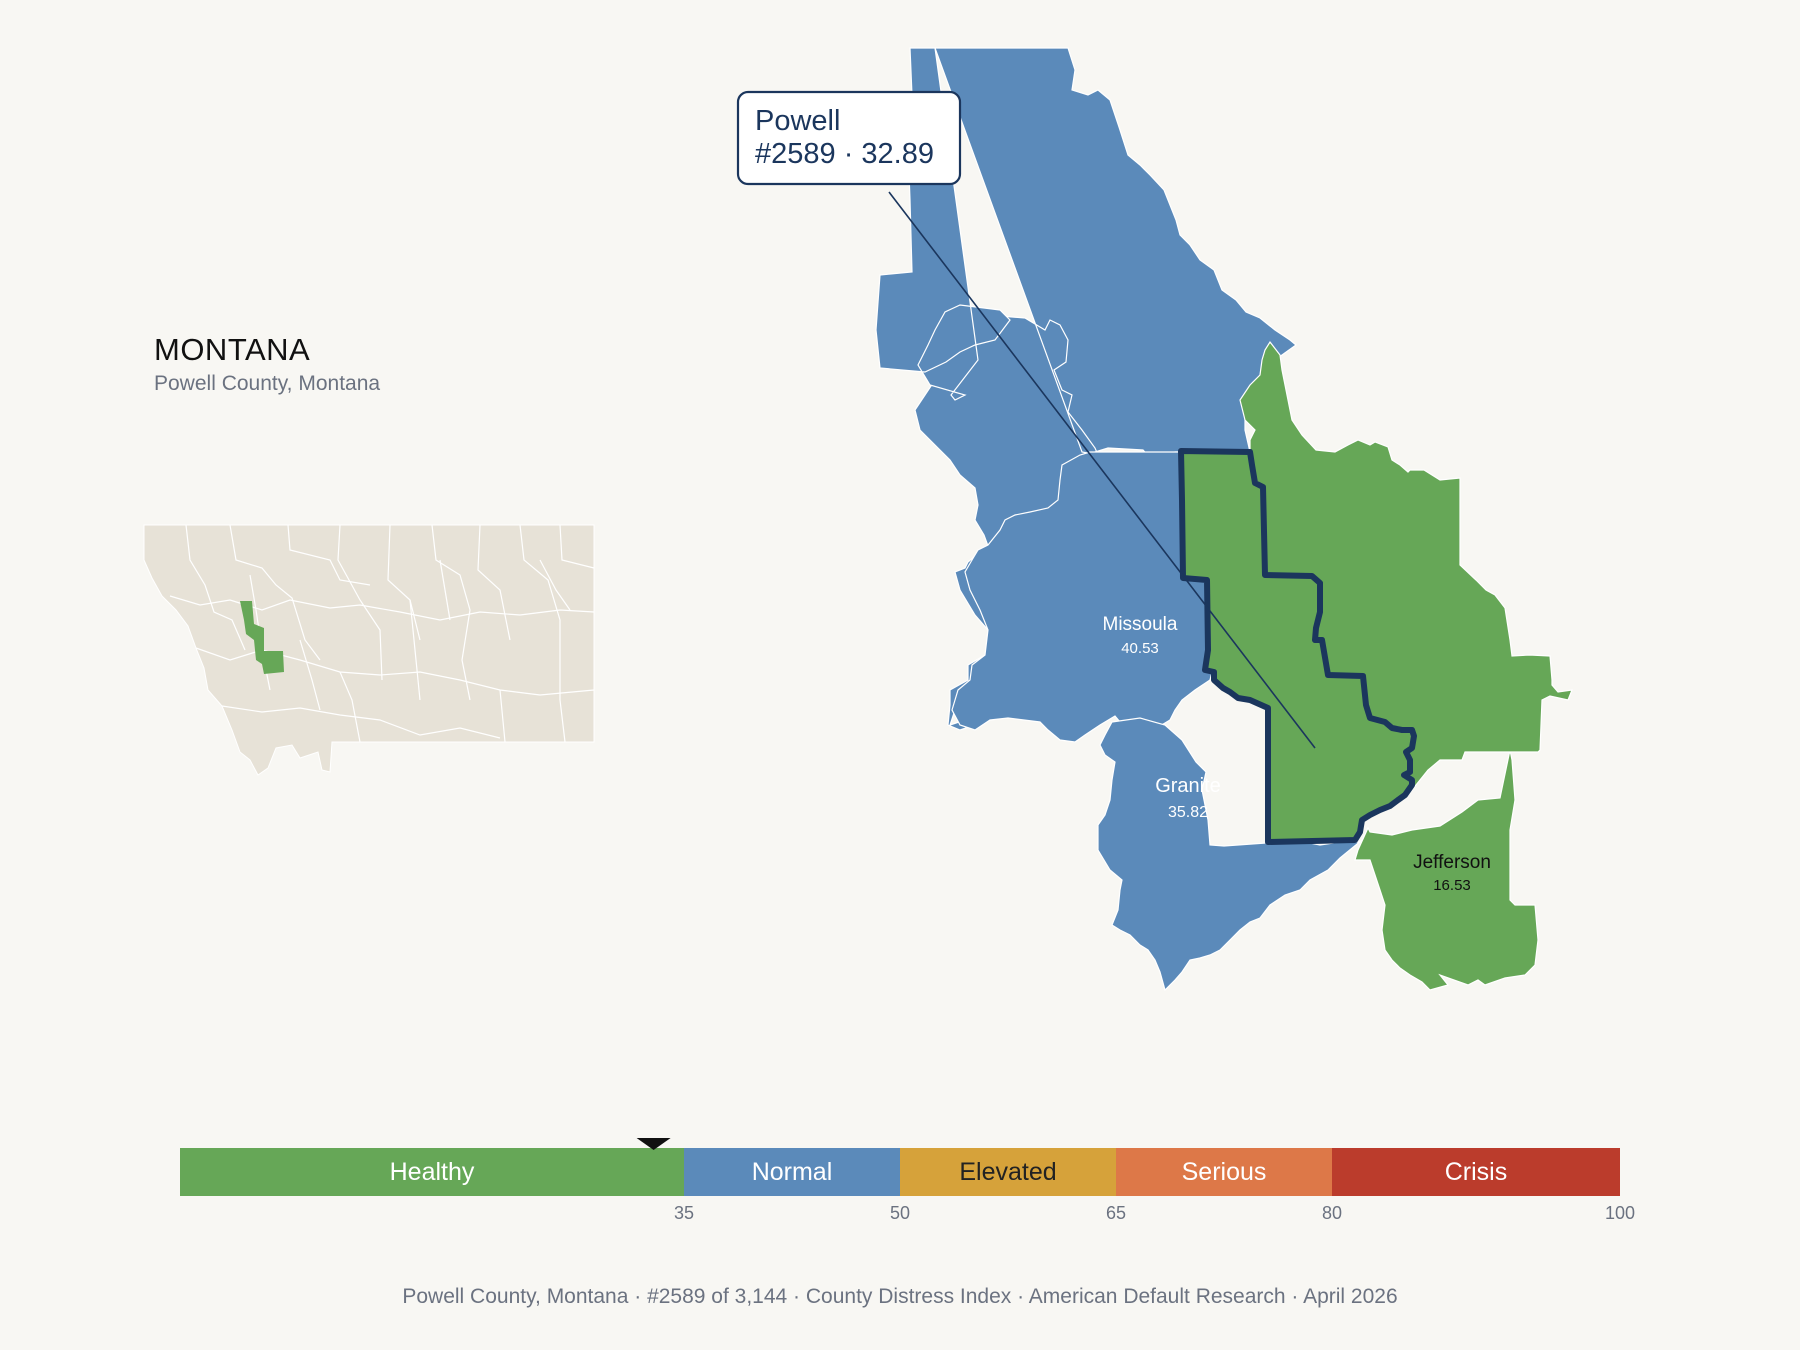  I want to click on callout-rank-score: #2589 · 32.89, so click(844, 154).